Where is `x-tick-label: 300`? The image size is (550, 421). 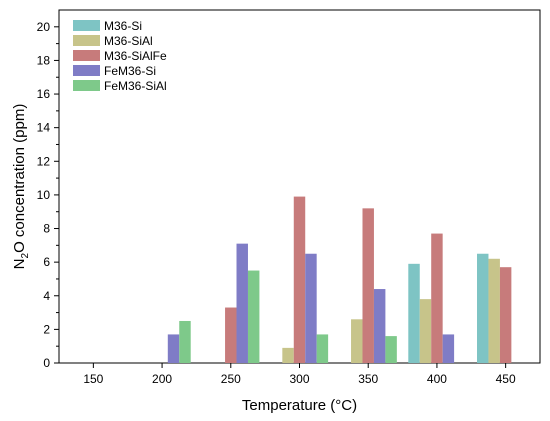
x-tick-label: 300 is located at coordinates (299, 379).